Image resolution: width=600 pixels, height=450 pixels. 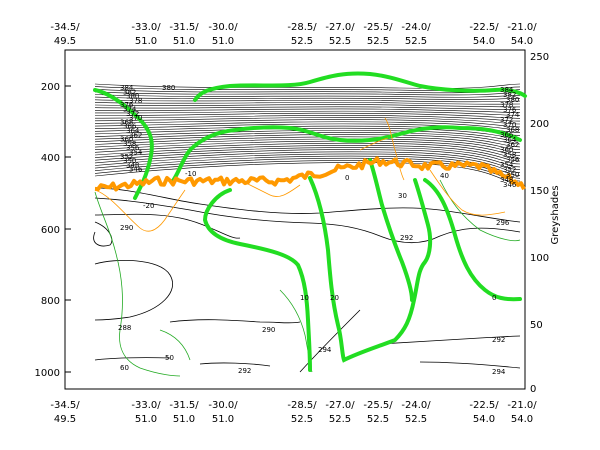 What do you see at coordinates (190, 174) in the screenshot?
I see `green-label-2: -10` at bounding box center [190, 174].